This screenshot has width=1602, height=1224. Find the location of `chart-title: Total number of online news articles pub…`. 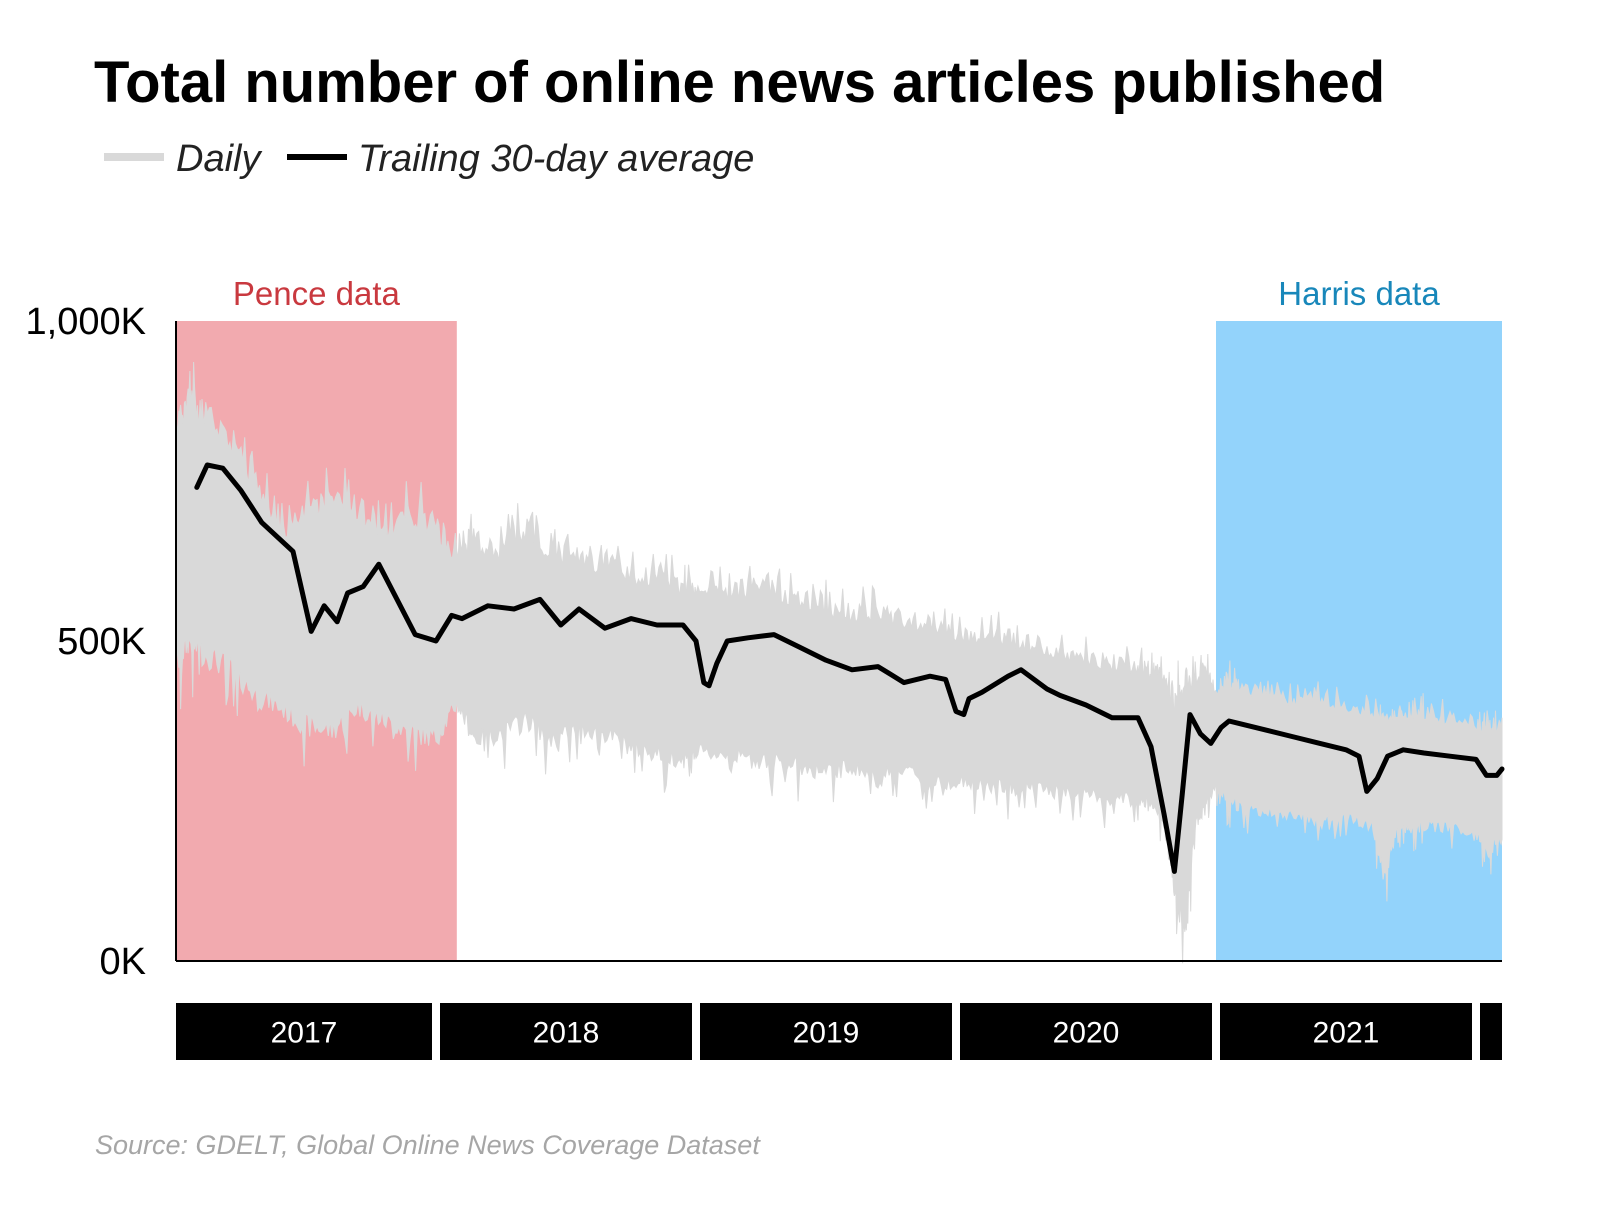

chart-title: Total number of online news articles pub… is located at coordinates (739, 82).